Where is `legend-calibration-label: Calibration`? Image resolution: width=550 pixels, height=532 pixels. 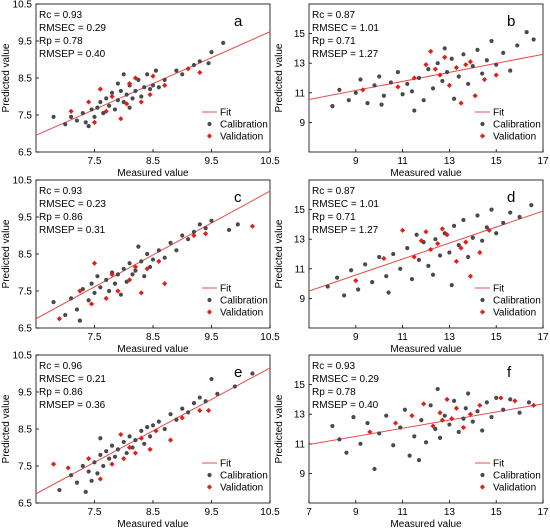
legend-calibration-label: Calibration is located at coordinates (517, 476).